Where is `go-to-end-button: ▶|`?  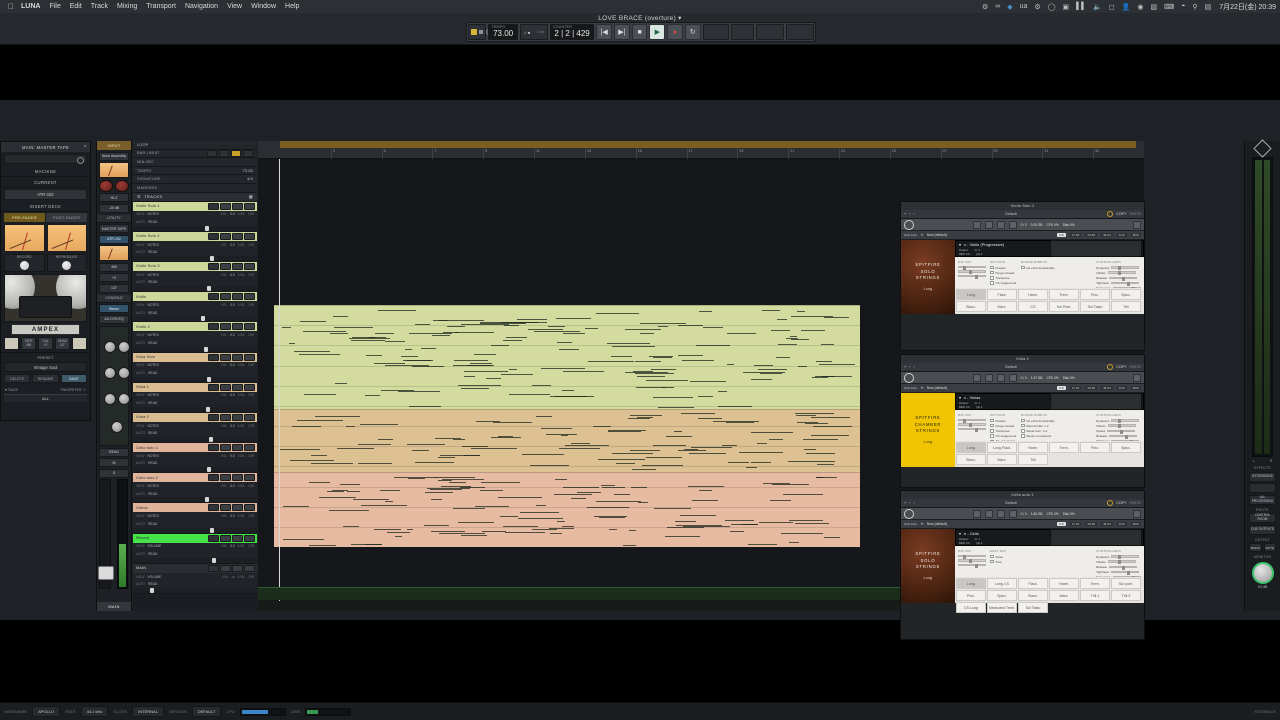 go-to-end-button: ▶| is located at coordinates (622, 32).